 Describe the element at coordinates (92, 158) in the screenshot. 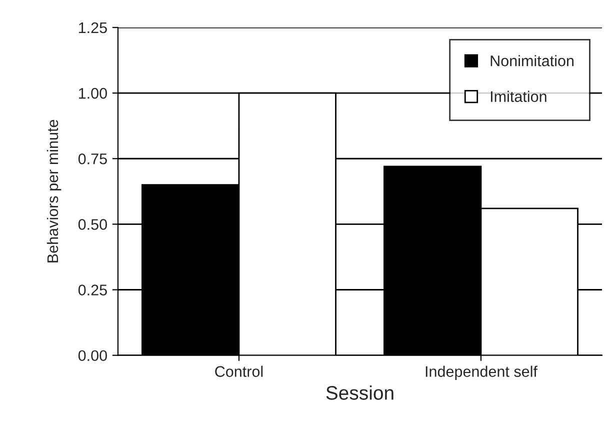

I see `y-tick-label: 0.75` at that location.